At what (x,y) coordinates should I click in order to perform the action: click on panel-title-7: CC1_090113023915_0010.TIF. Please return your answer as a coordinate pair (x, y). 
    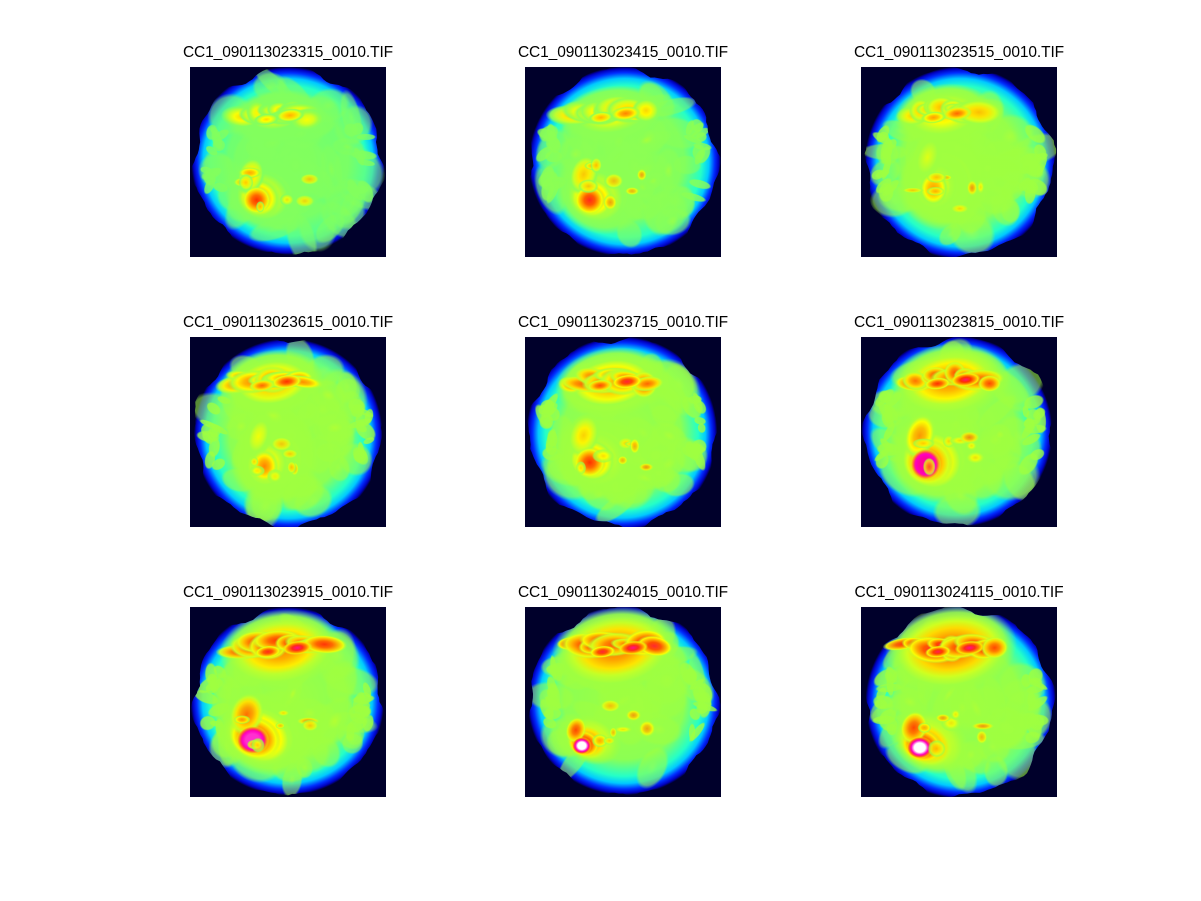
    Looking at the image, I should click on (288, 592).